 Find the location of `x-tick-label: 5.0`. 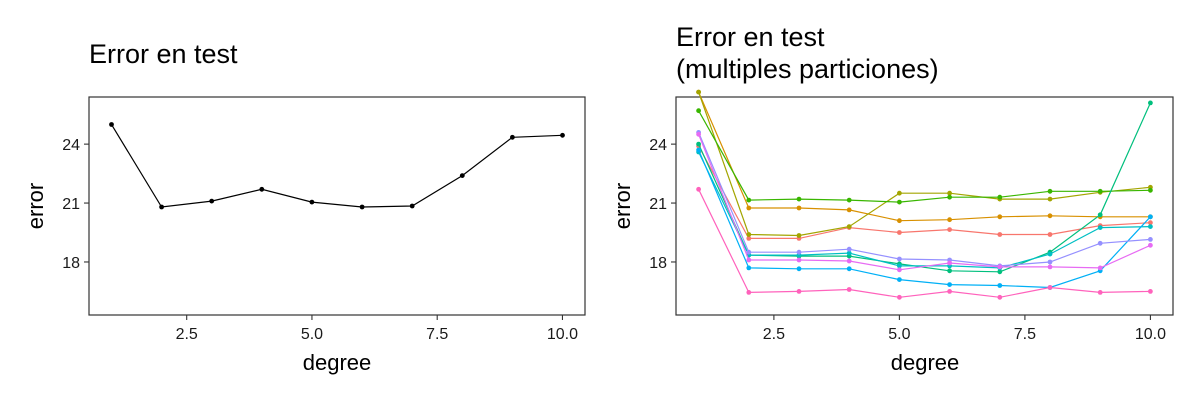

x-tick-label: 5.0 is located at coordinates (899, 334).